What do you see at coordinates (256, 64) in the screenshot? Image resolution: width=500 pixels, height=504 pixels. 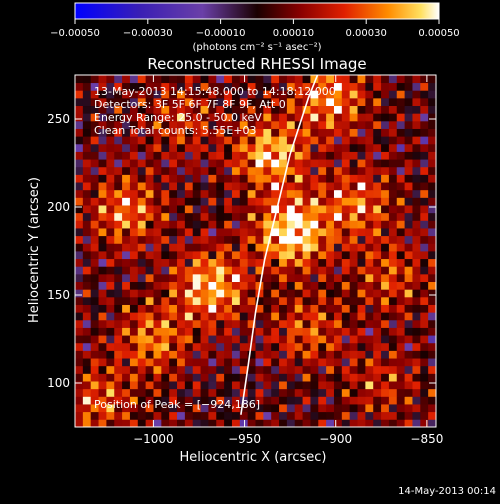 I see `chart-title: Reconstructed RHESSI Image` at bounding box center [256, 64].